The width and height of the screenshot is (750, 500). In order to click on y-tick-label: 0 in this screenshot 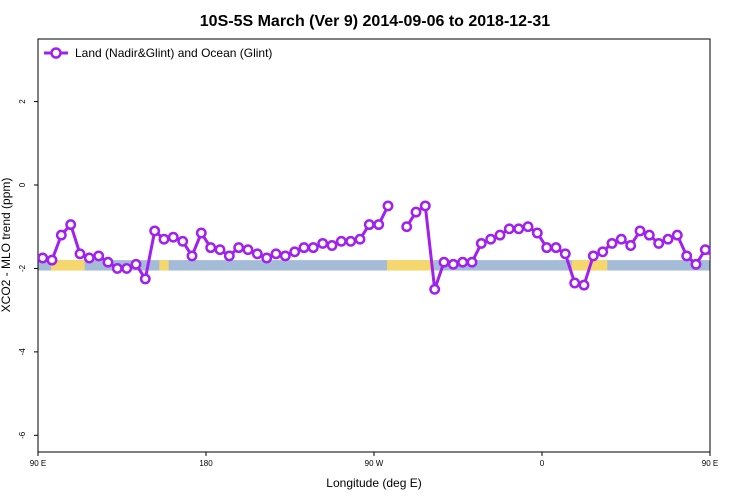, I will do `click(22, 184)`.